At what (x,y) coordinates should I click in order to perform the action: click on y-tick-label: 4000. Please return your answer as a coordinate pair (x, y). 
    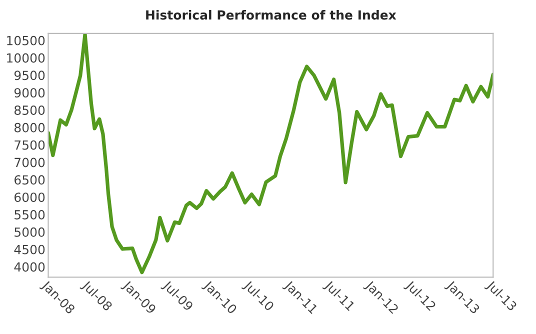
    Looking at the image, I should click on (29, 267).